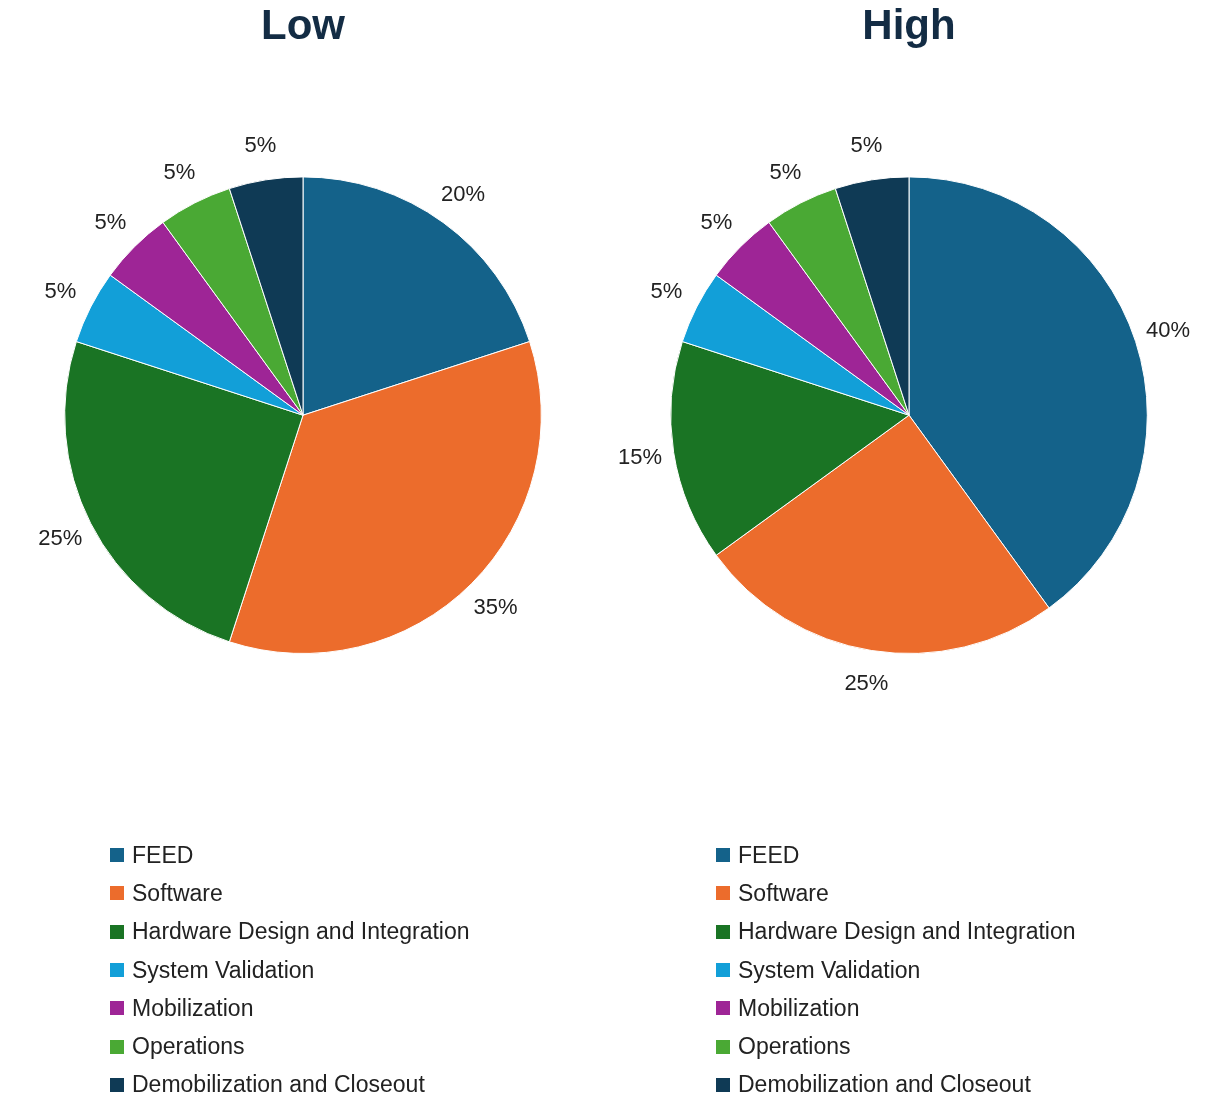 This screenshot has width=1213, height=1095. What do you see at coordinates (463, 193) in the screenshot?
I see `data-label: 20%` at bounding box center [463, 193].